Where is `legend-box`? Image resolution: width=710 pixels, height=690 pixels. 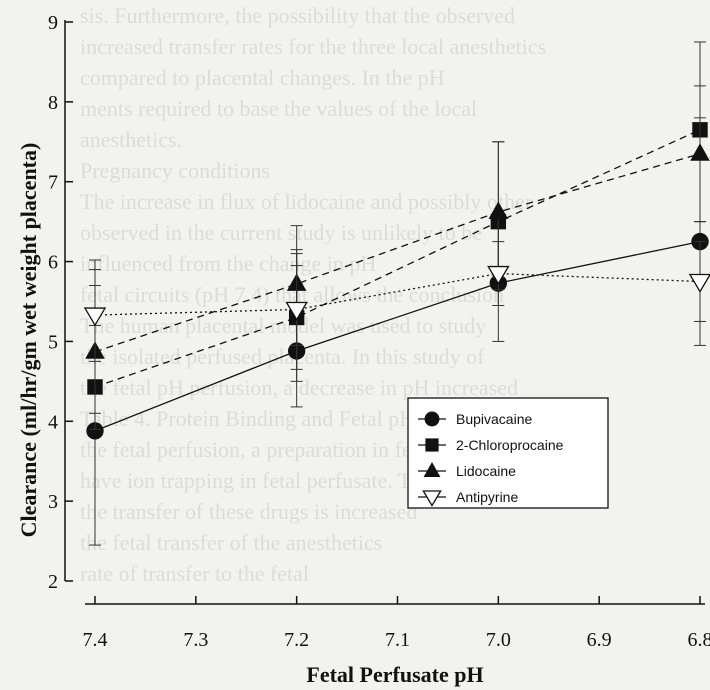 legend-box is located at coordinates (508, 453).